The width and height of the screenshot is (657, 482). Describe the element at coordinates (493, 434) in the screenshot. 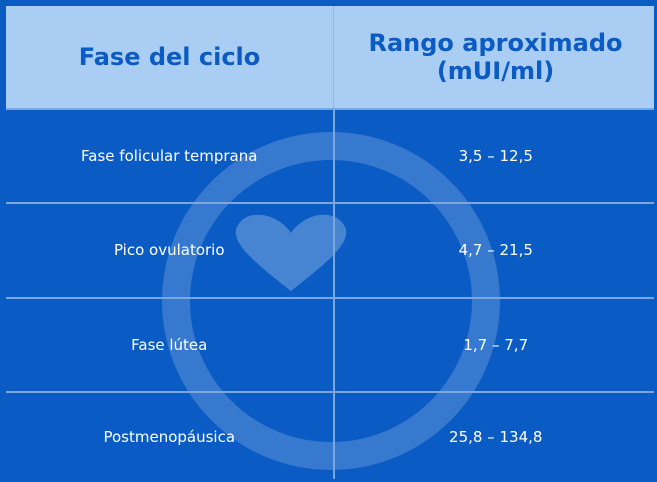

I see `table-cell: 25,8 – 134,8` at that location.